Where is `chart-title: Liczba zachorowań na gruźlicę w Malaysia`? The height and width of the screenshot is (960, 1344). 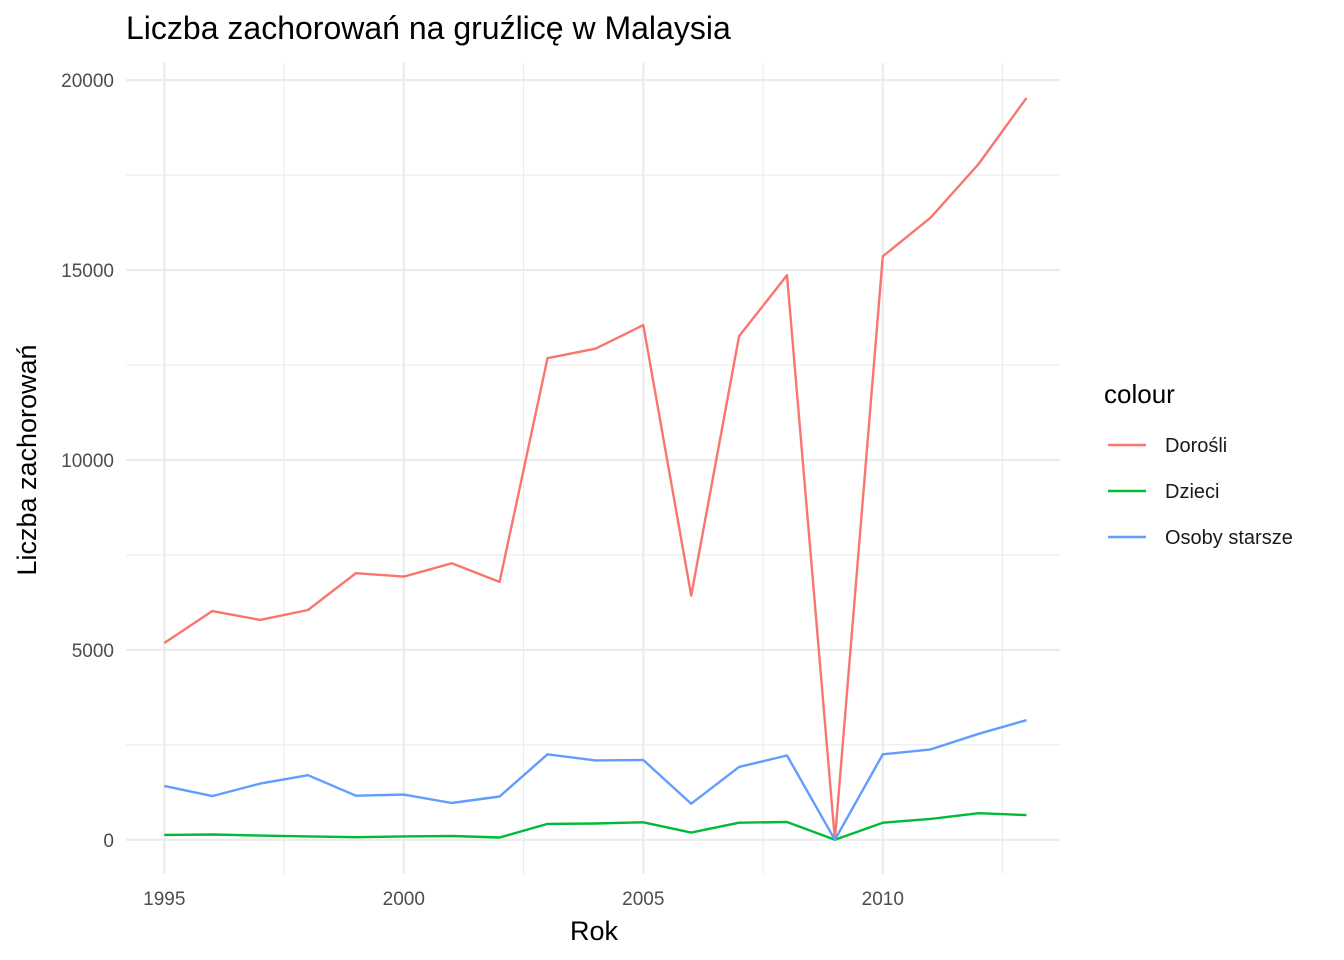 chart-title: Liczba zachorowań na gruźlicę w Malaysia is located at coordinates (428, 28).